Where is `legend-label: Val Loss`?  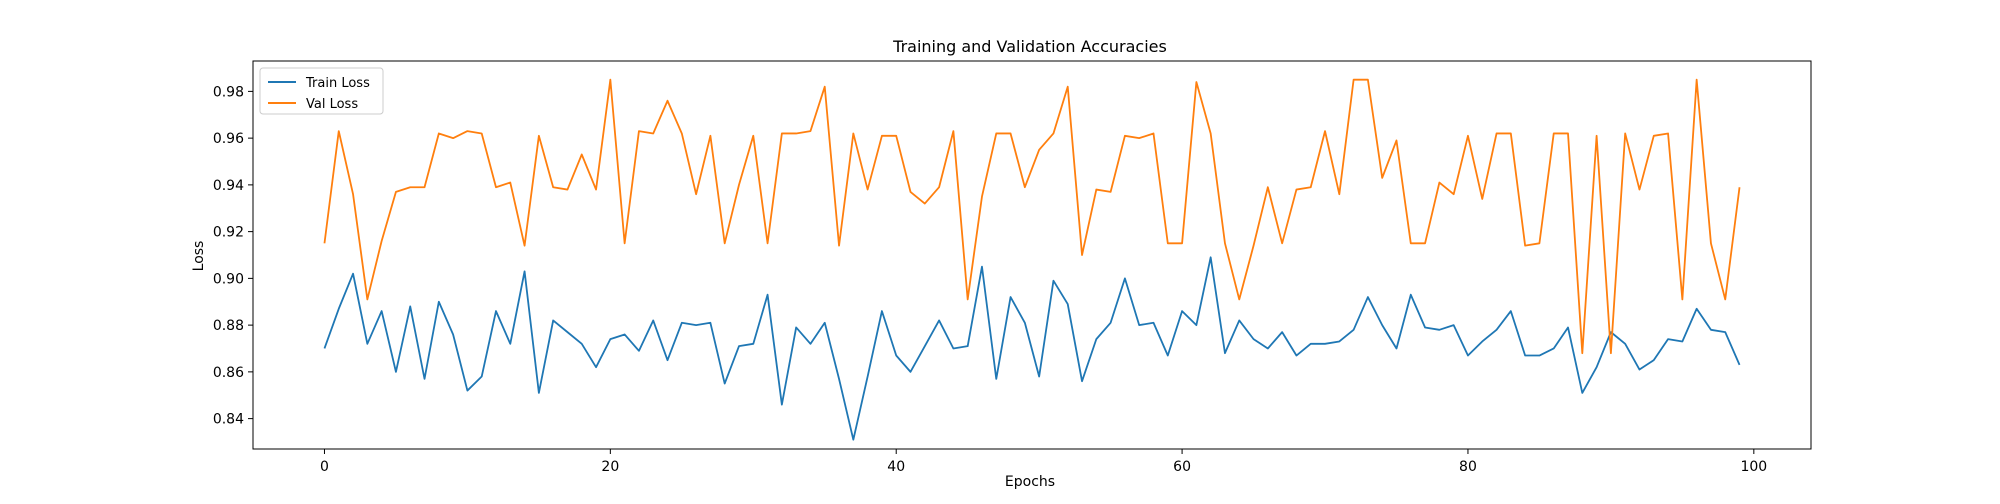
legend-label: Val Loss is located at coordinates (332, 104).